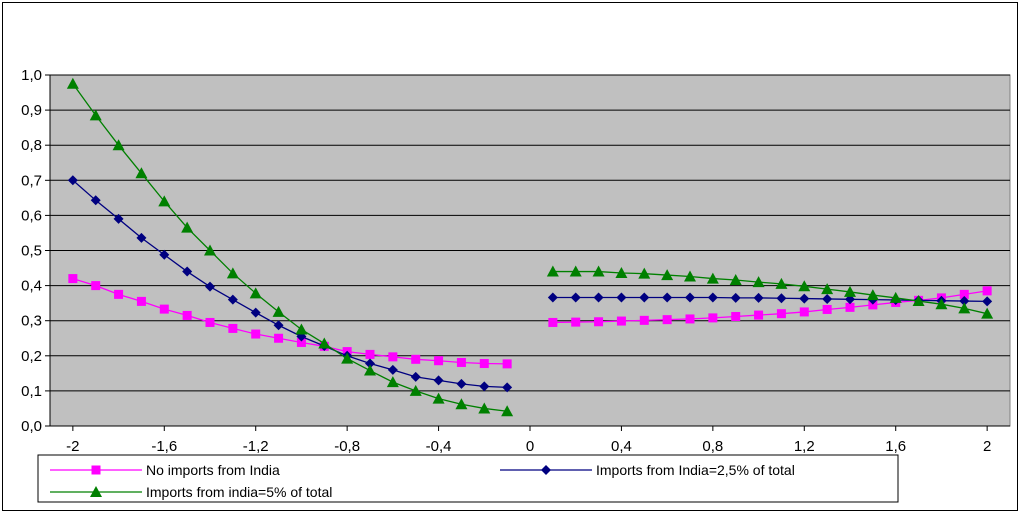 This screenshot has width=1020, height=513. I want to click on x-tick-label: 1,6, so click(895, 446).